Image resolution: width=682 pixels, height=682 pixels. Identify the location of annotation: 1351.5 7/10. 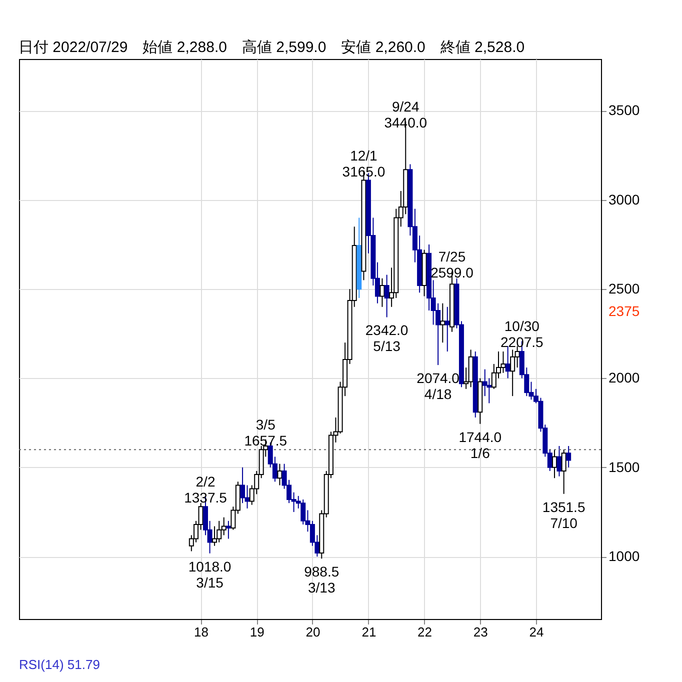
(564, 514).